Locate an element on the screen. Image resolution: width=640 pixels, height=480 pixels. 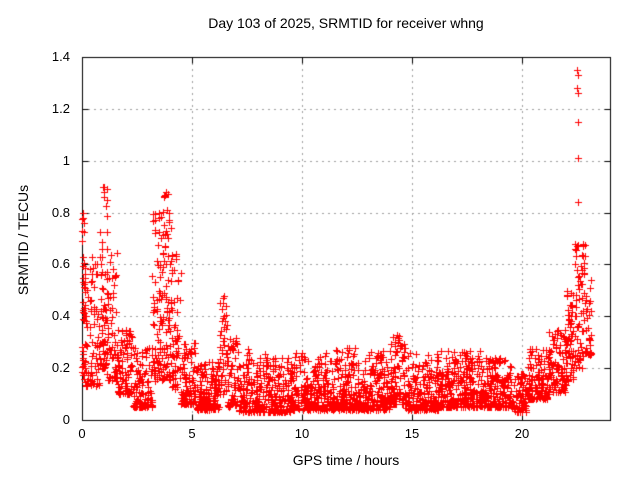
y-tick-label: 1 is located at coordinates (66, 160).